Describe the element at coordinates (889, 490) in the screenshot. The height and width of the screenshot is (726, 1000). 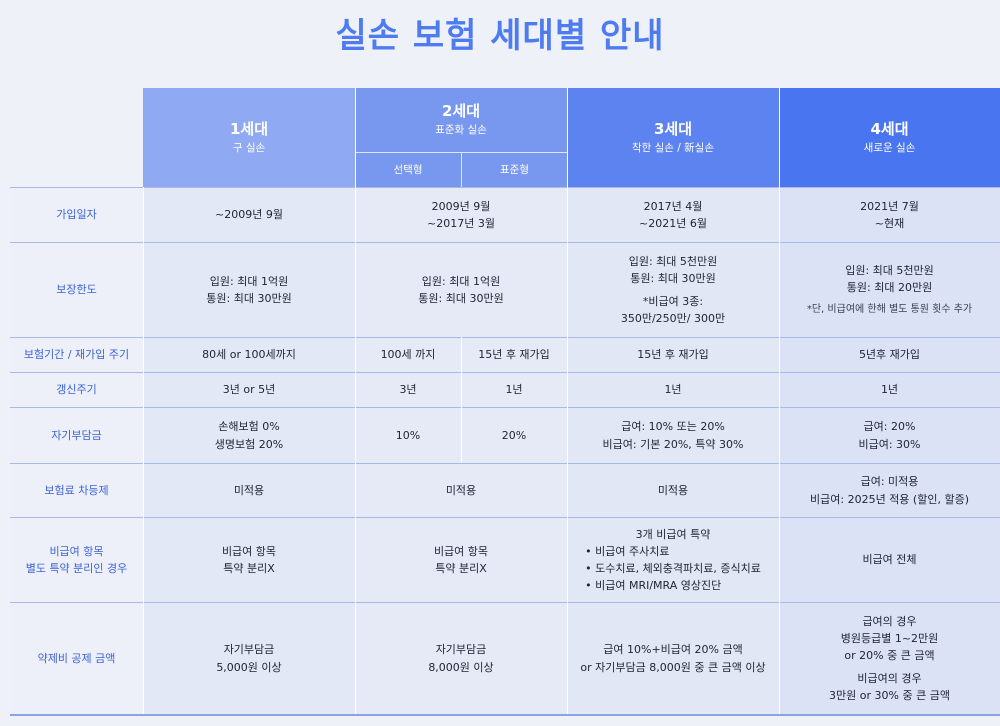
I see `premium-diff-gen4: 급여: 미적용 비급여: 2025년 적용 (할인, 할증)` at that location.